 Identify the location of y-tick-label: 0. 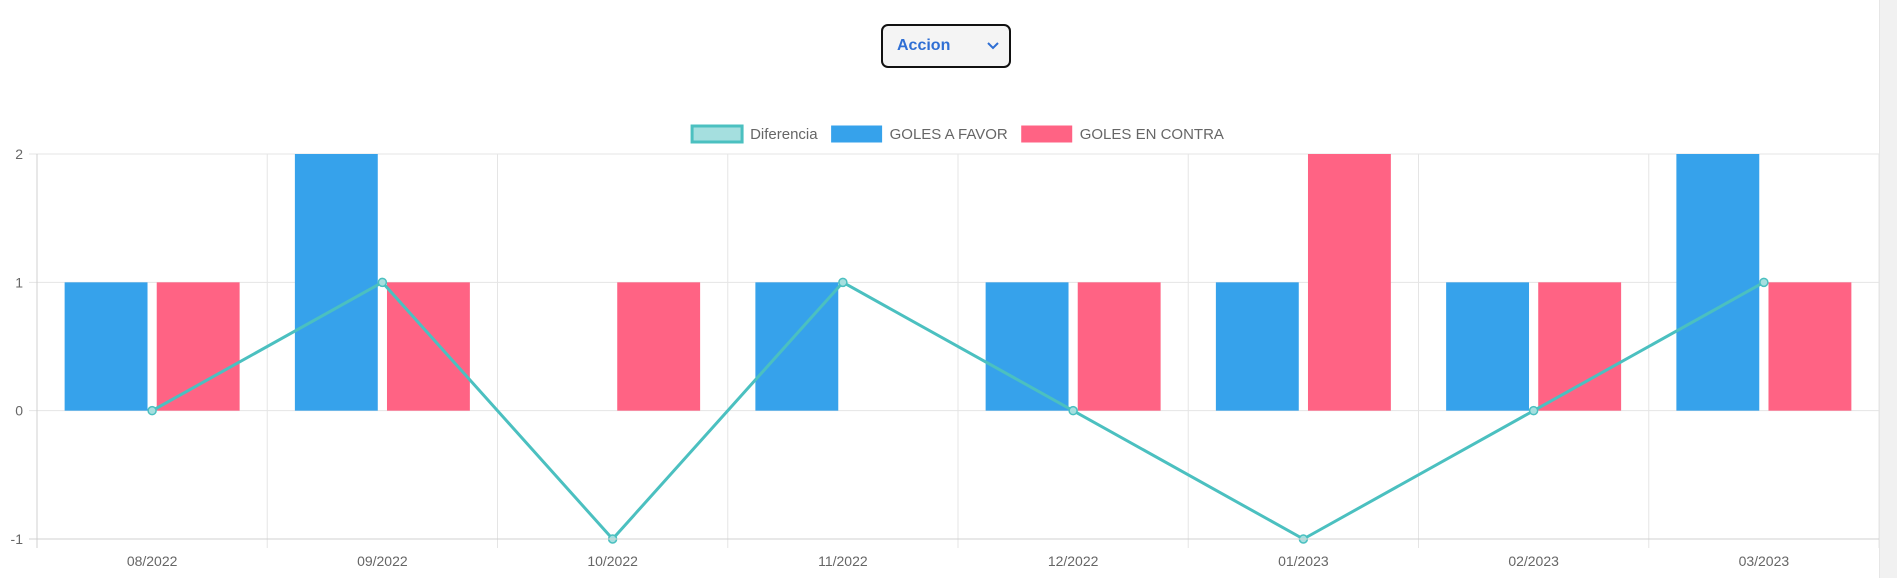
(19, 411).